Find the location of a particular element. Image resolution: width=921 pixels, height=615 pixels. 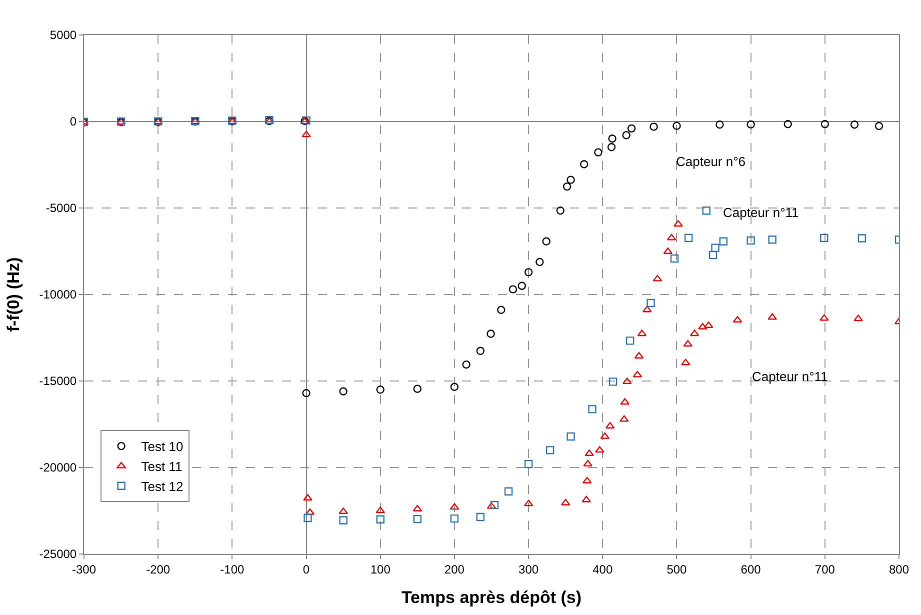

y-axis-title: f-f(0) (Hz) is located at coordinates (13, 294).